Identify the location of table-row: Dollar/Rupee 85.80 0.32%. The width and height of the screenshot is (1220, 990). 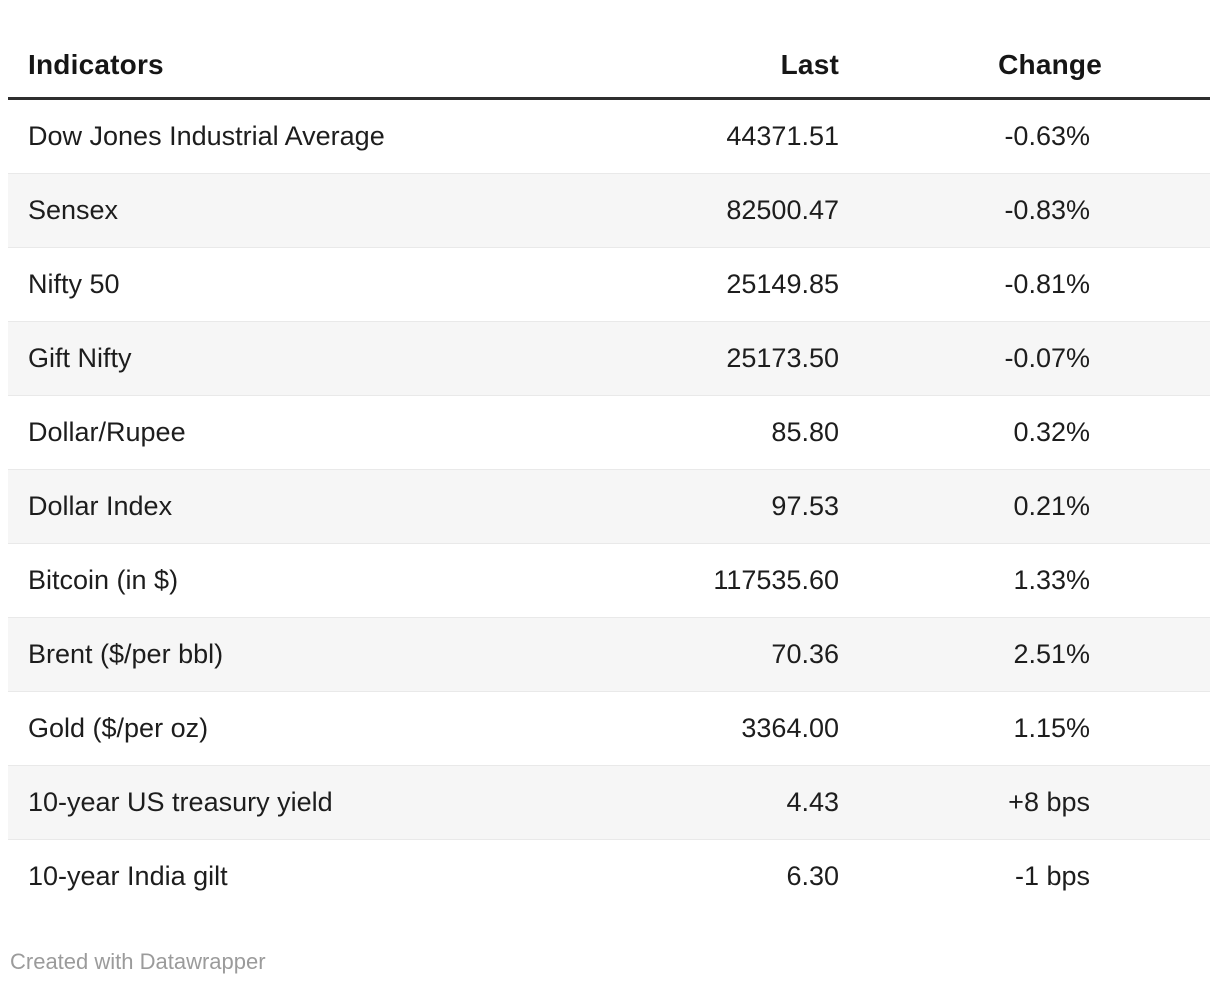
(609, 432).